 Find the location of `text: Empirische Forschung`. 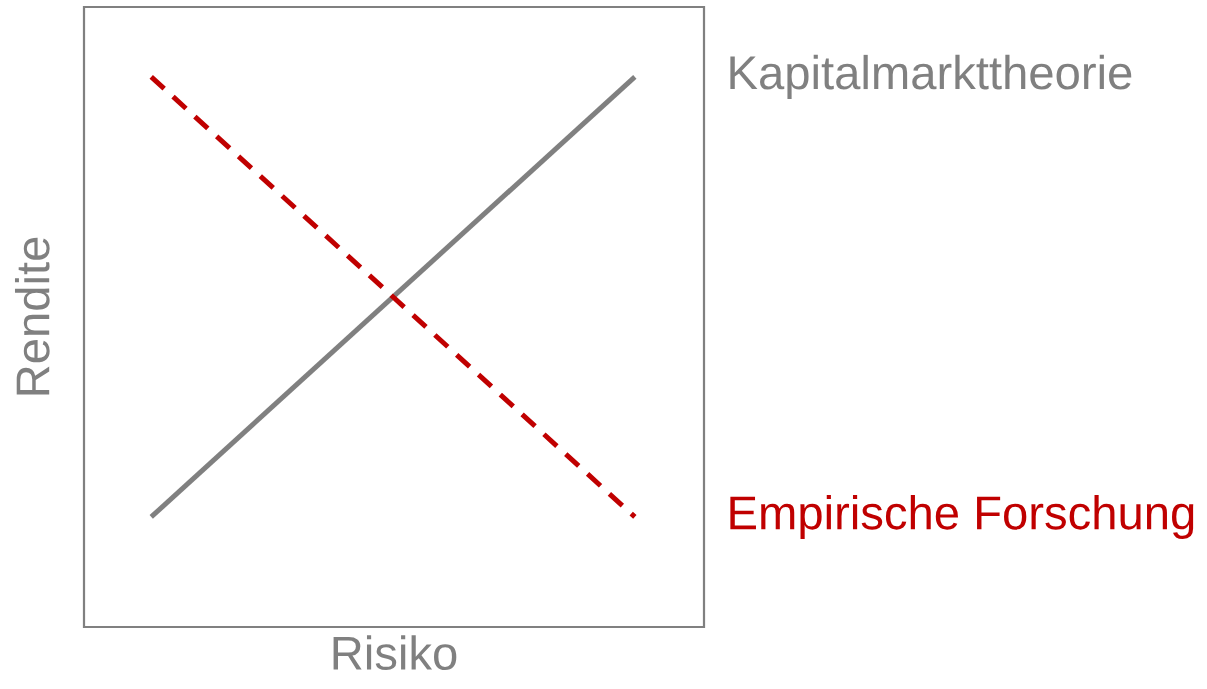

text: Empirische Forschung is located at coordinates (962, 516).